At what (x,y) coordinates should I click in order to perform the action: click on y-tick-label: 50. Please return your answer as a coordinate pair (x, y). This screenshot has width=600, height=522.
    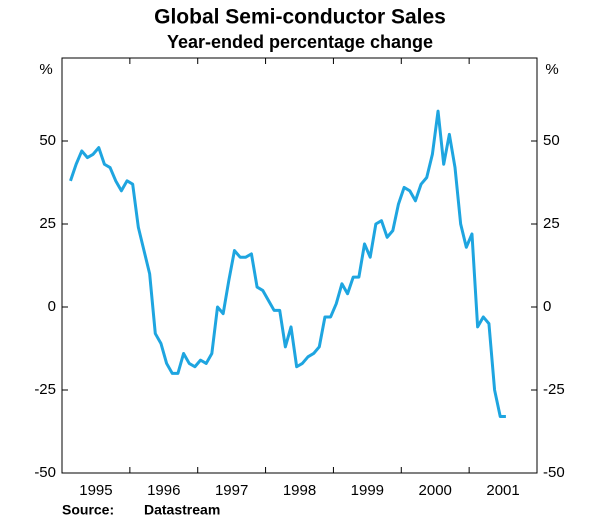
    Looking at the image, I should click on (47, 140).